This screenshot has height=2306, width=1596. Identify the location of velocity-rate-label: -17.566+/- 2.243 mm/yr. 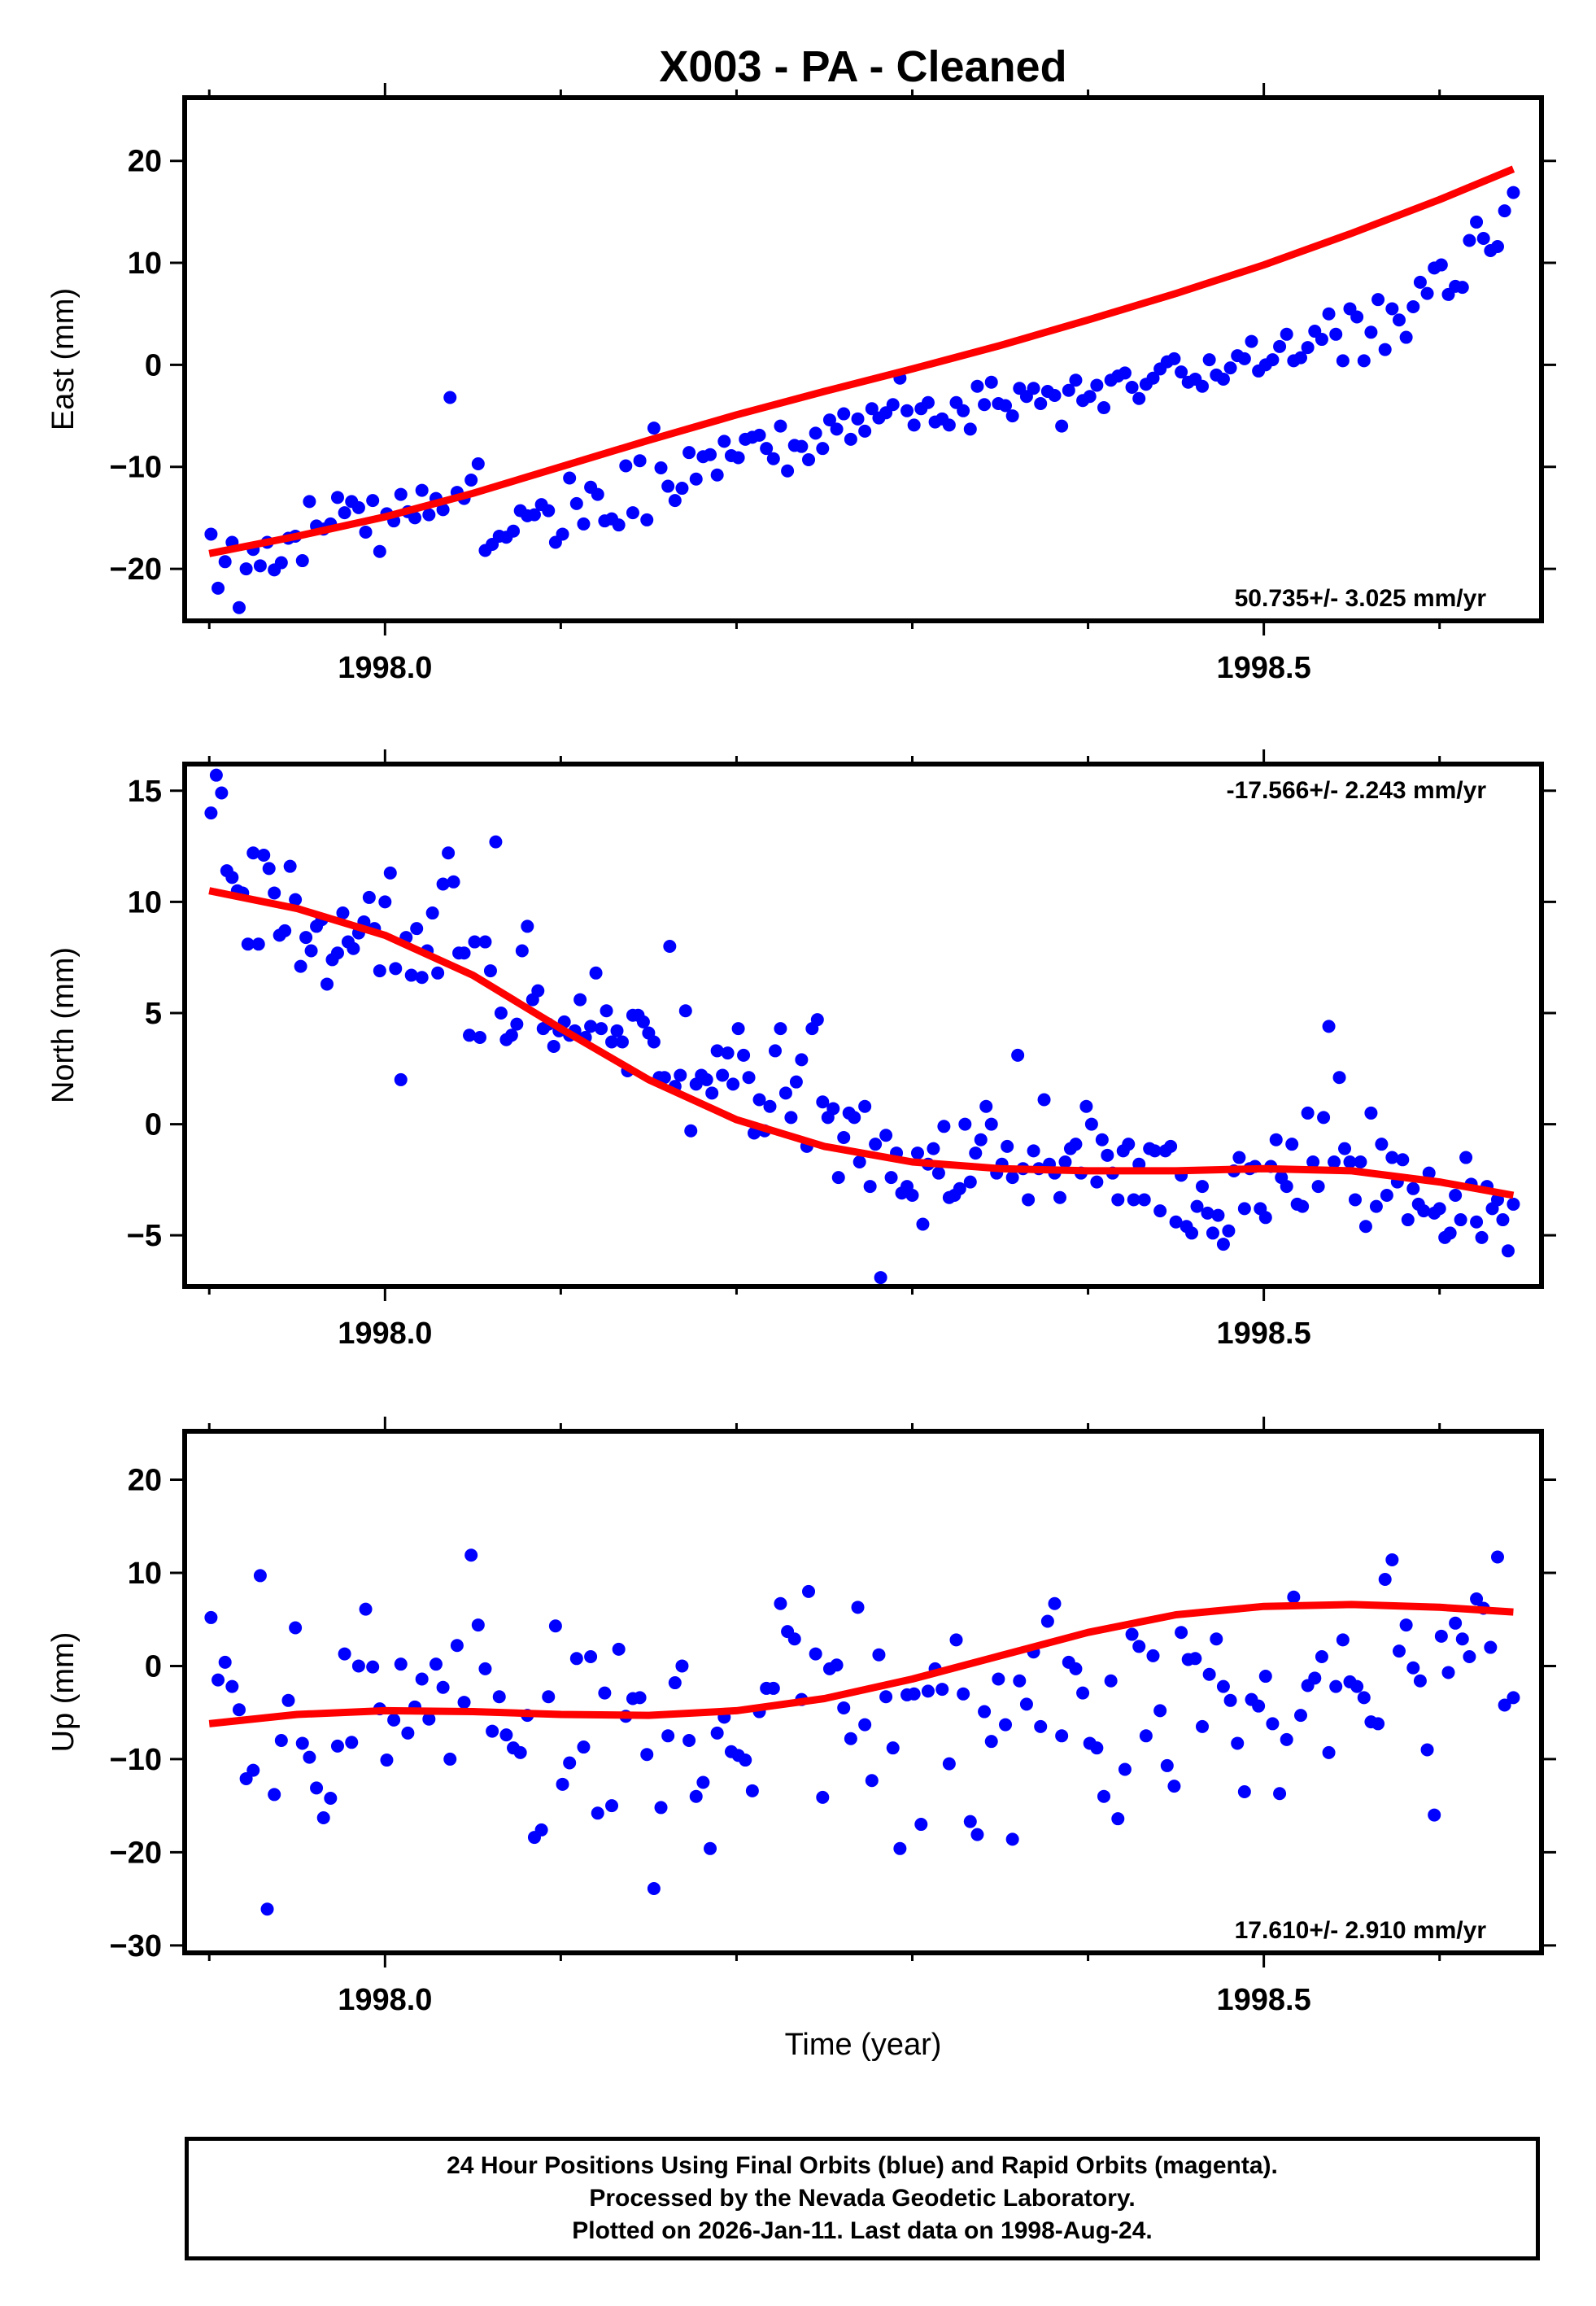
(1357, 790).